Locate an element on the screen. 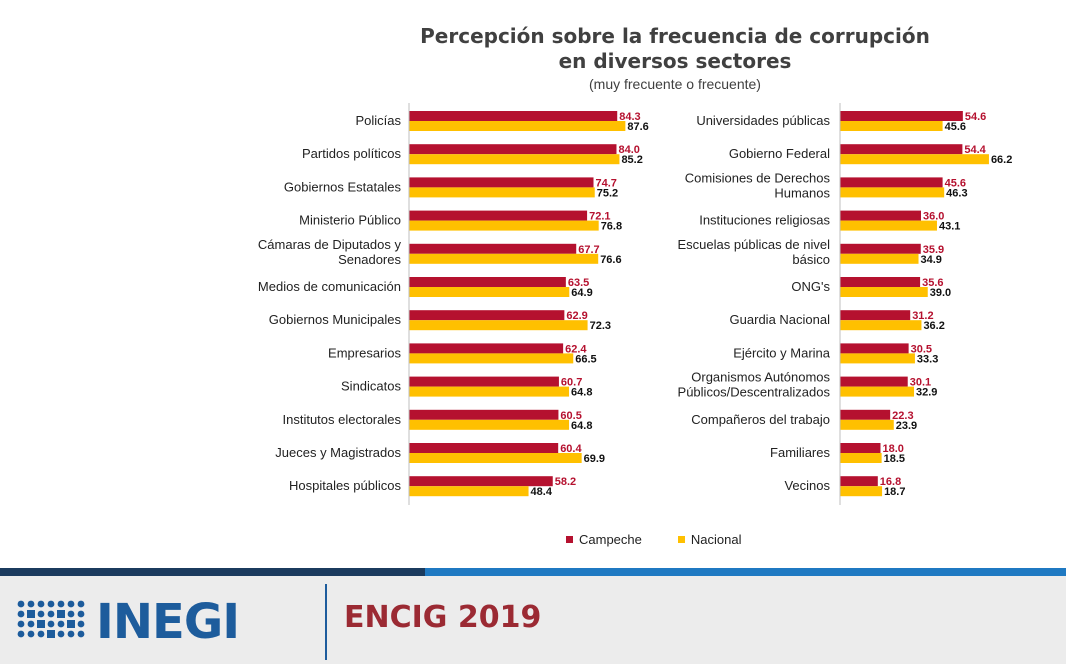  inegi-logo: INEGI is located at coordinates (128, 622).